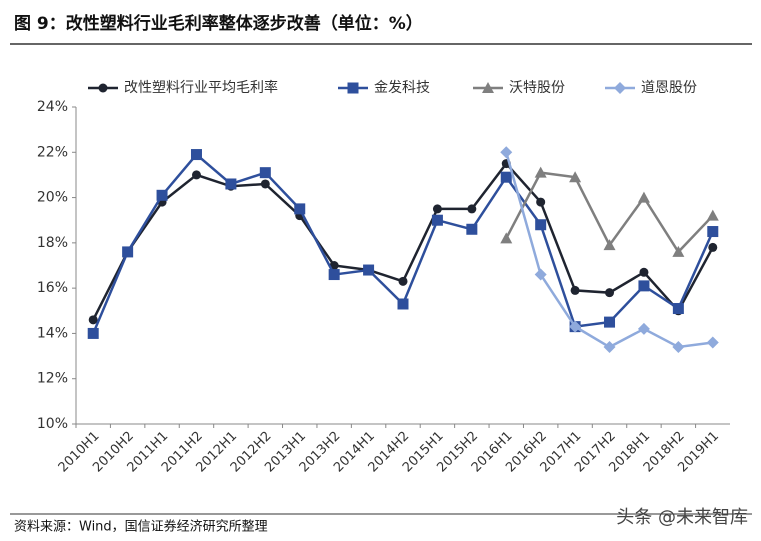 Image resolution: width=761 pixels, height=541 pixels. What do you see at coordinates (669, 88) in the screenshot?
I see `legend-label: 道恩股份` at bounding box center [669, 88].